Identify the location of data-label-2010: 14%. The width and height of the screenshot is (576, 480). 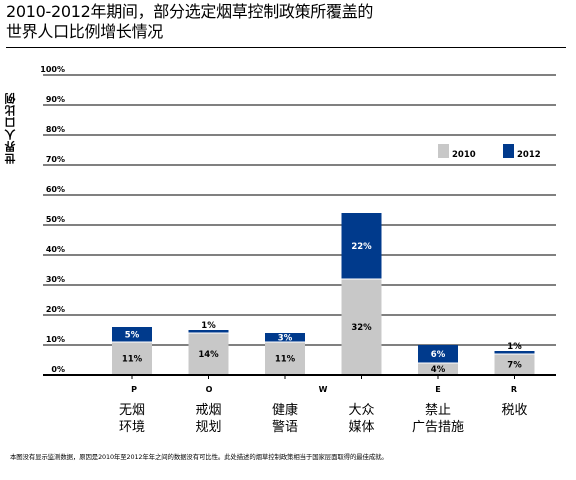
(208, 355).